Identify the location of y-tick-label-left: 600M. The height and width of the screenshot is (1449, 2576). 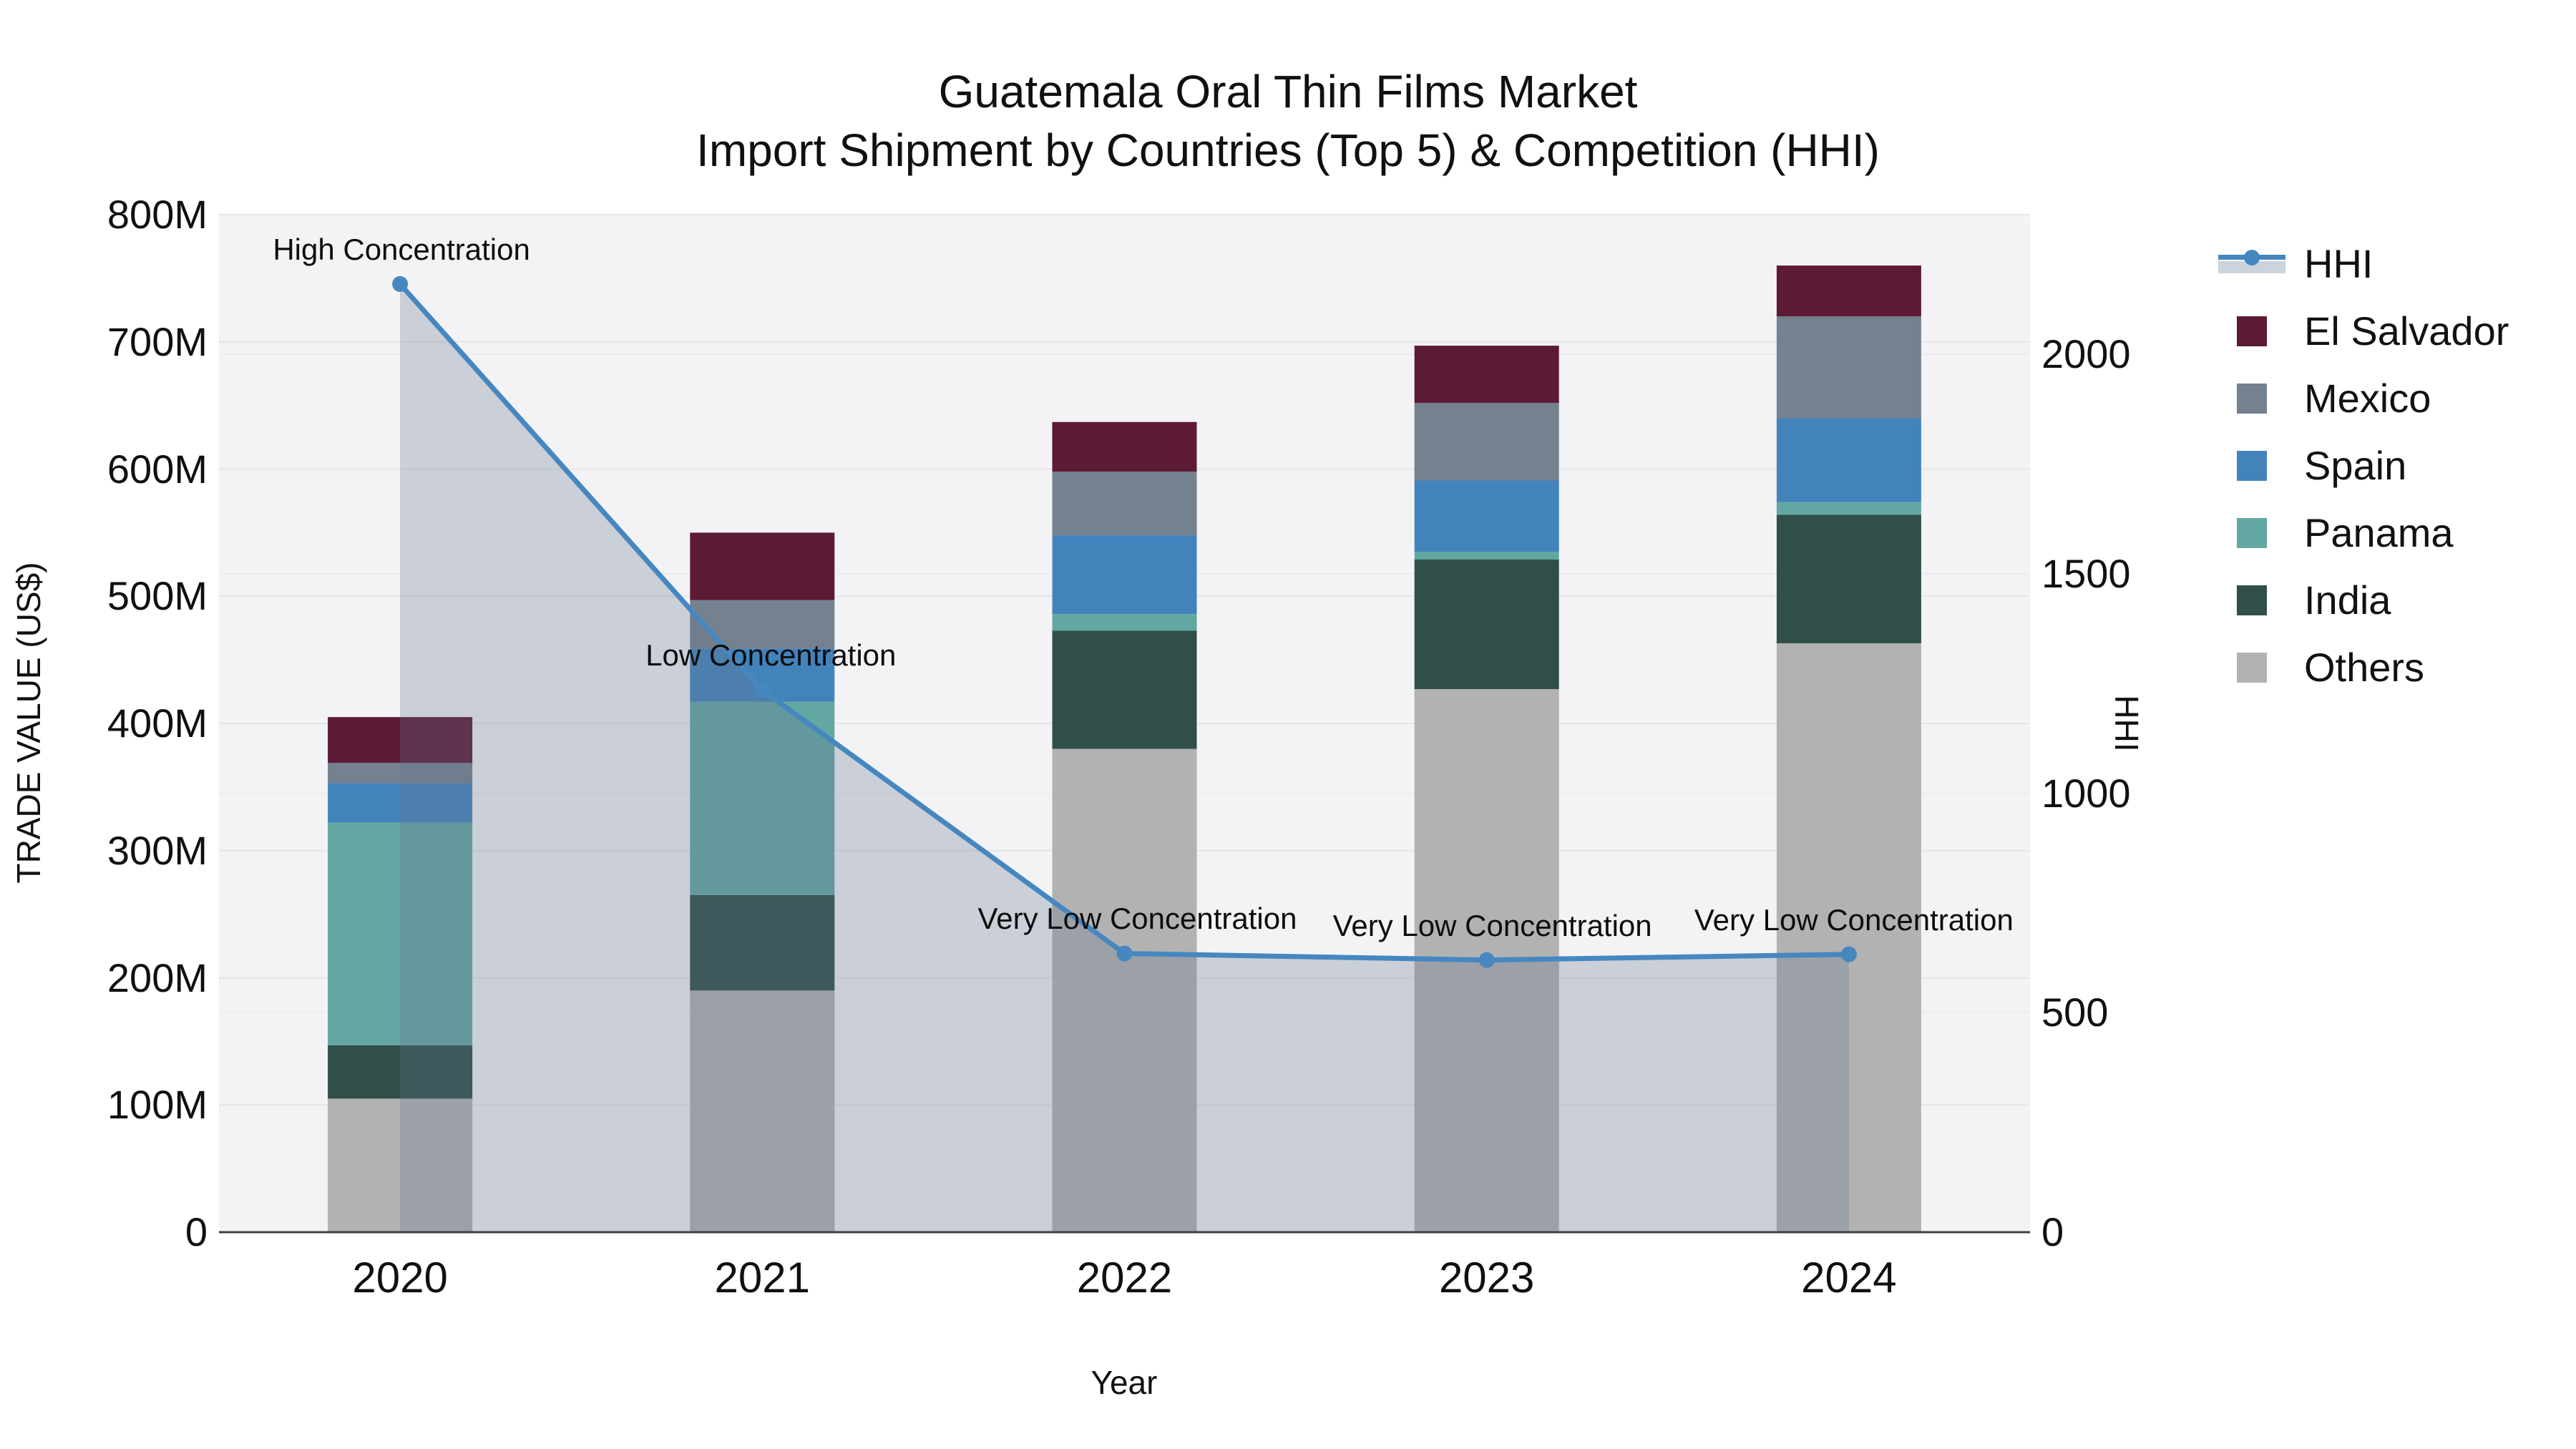
(157, 469).